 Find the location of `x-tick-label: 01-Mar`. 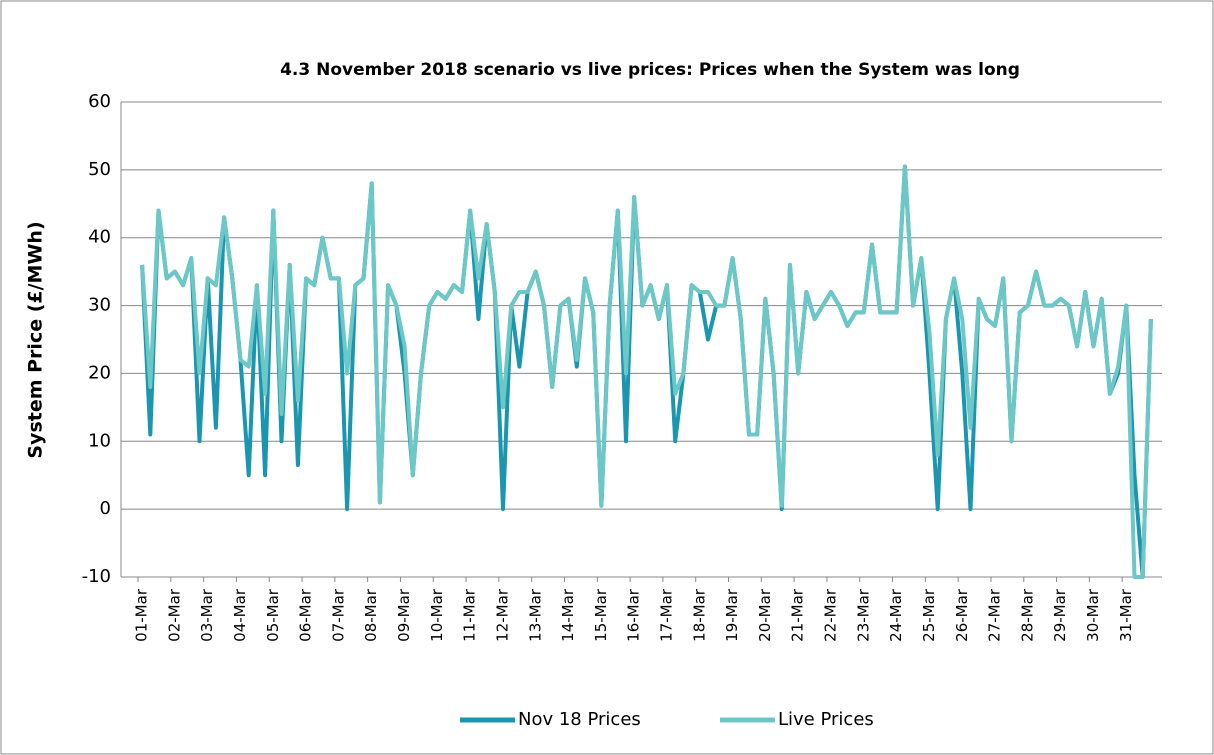

x-tick-label: 01-Mar is located at coordinates (142, 615).